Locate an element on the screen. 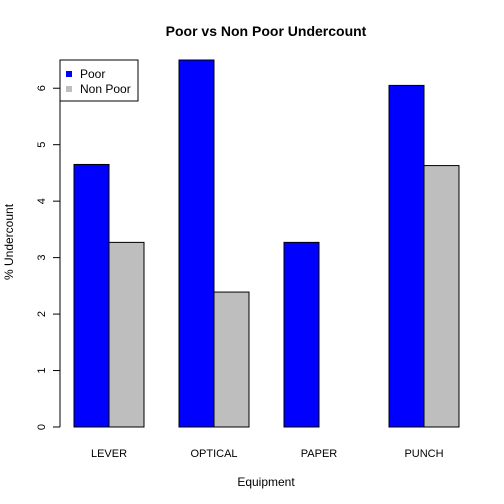  y-tick-label: 3 is located at coordinates (42, 258).